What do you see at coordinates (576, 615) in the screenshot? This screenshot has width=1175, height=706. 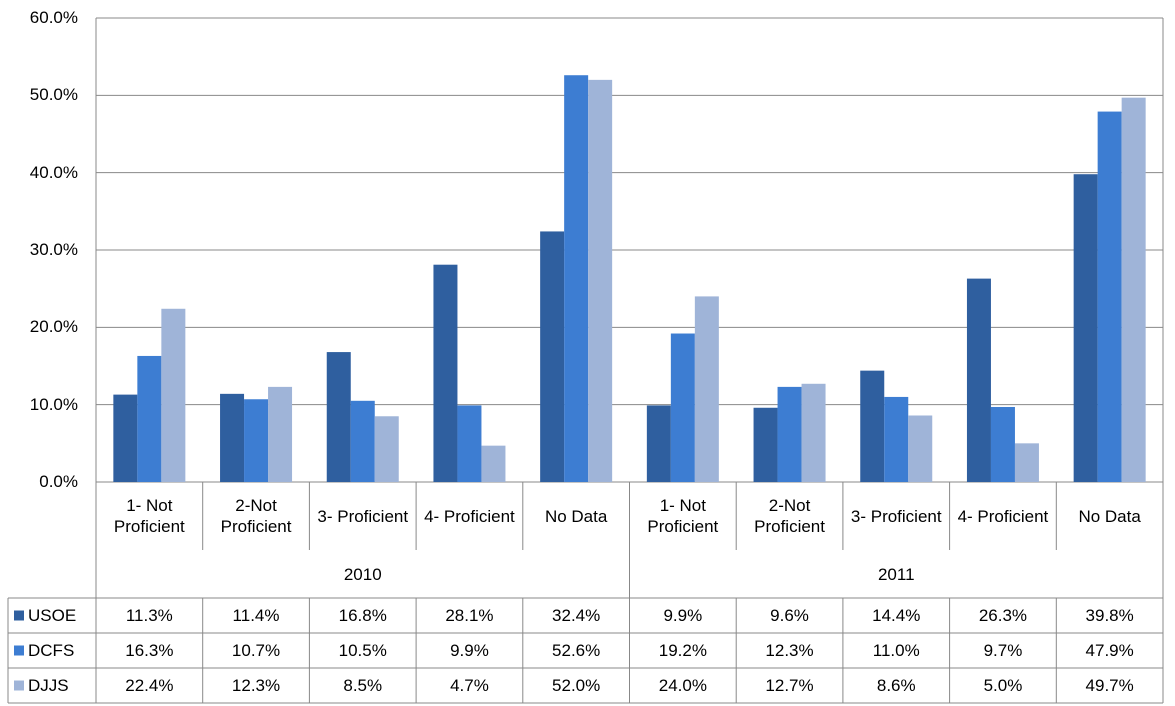 I see `table-cell: 32.4%` at bounding box center [576, 615].